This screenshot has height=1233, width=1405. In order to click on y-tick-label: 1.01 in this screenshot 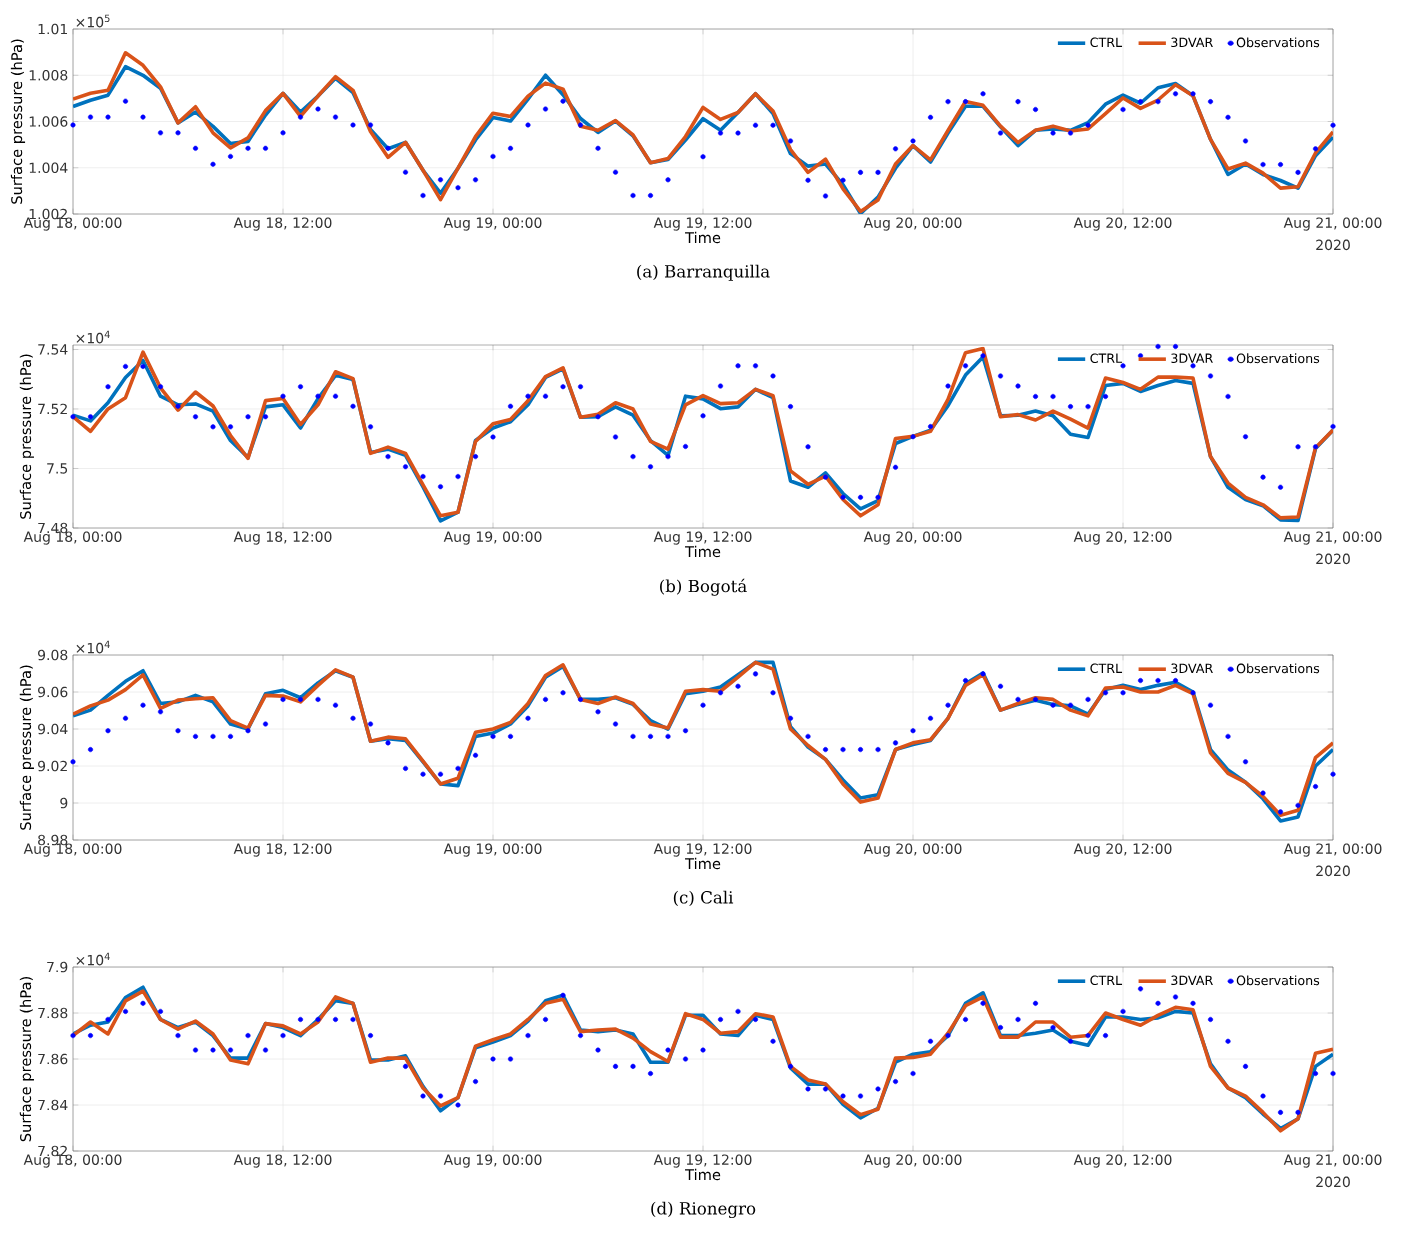, I will do `click(52, 29)`.